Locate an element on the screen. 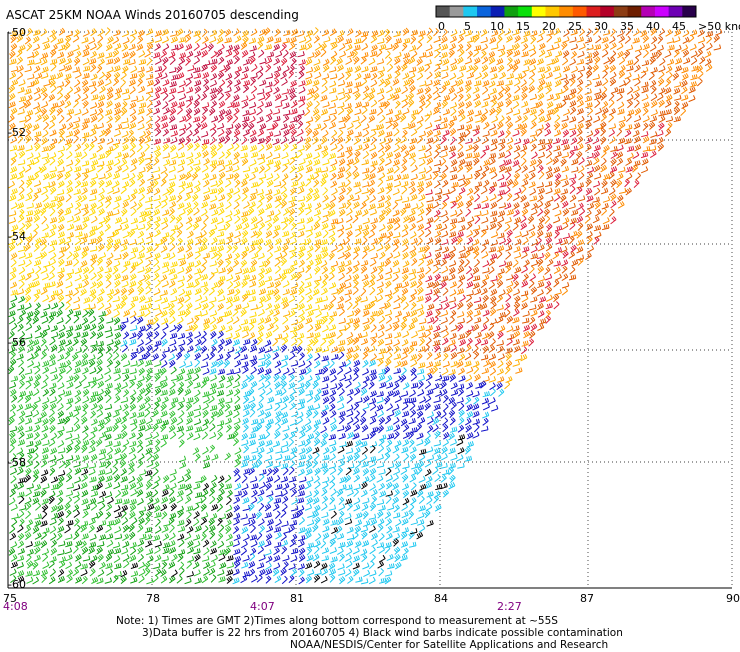  legend-label: 40 is located at coordinates (653, 26).